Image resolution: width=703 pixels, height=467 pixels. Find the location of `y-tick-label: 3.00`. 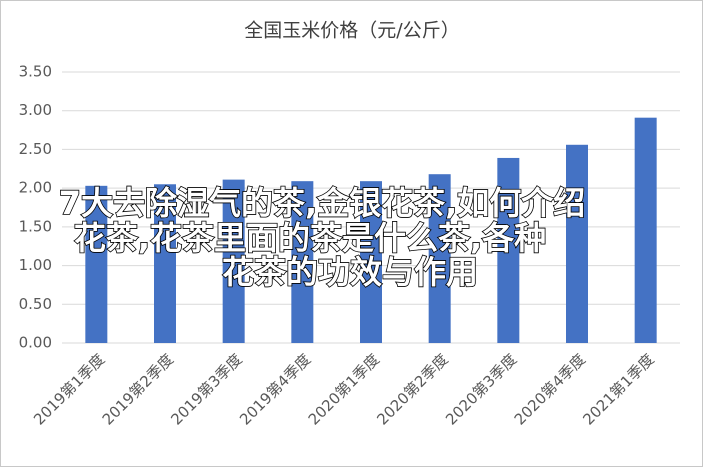

y-tick-label: 3.00 is located at coordinates (35, 110).